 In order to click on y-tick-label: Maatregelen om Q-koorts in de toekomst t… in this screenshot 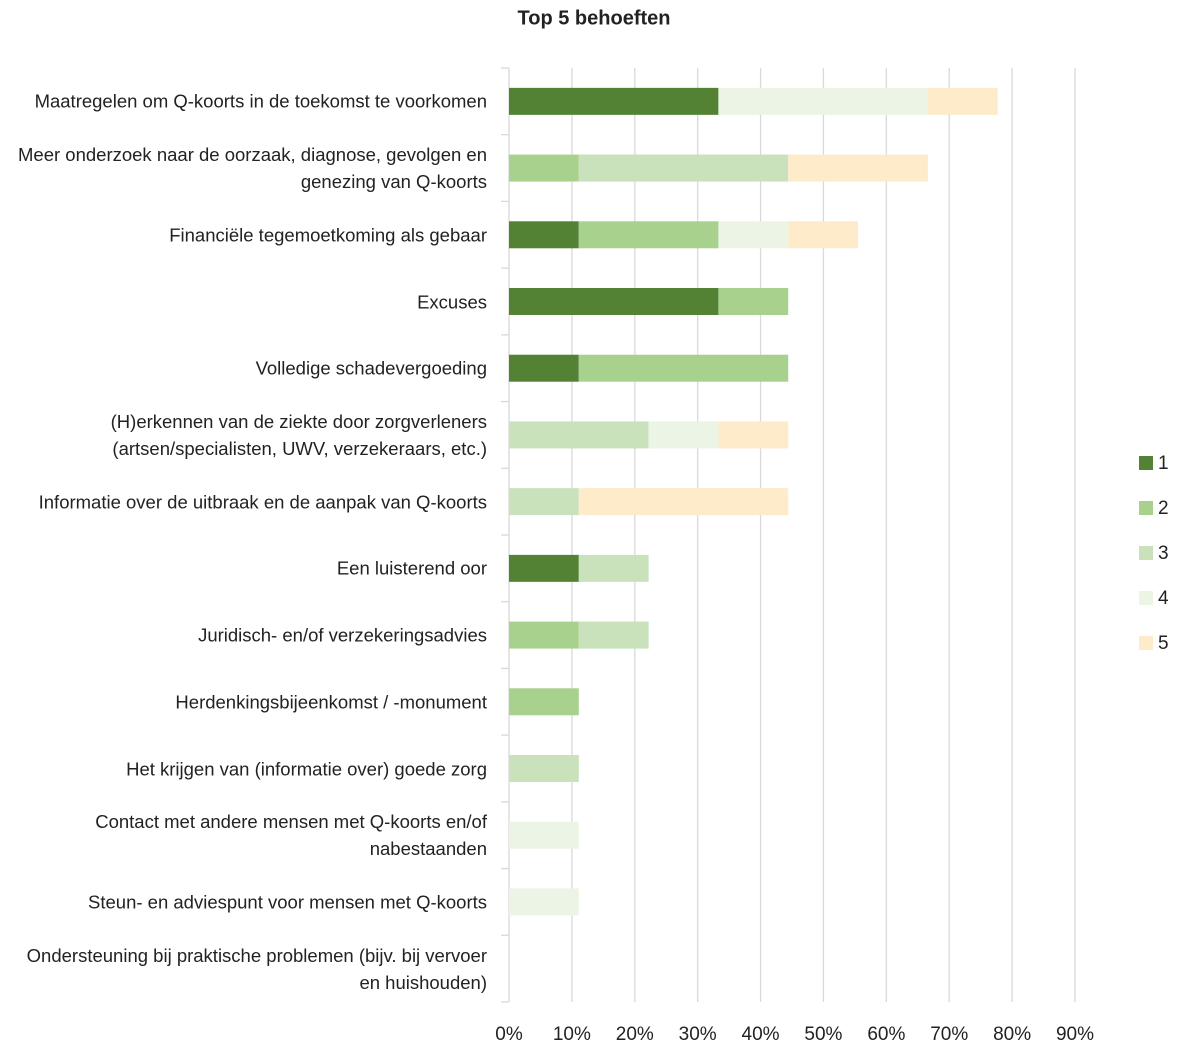, I will do `click(260, 101)`.